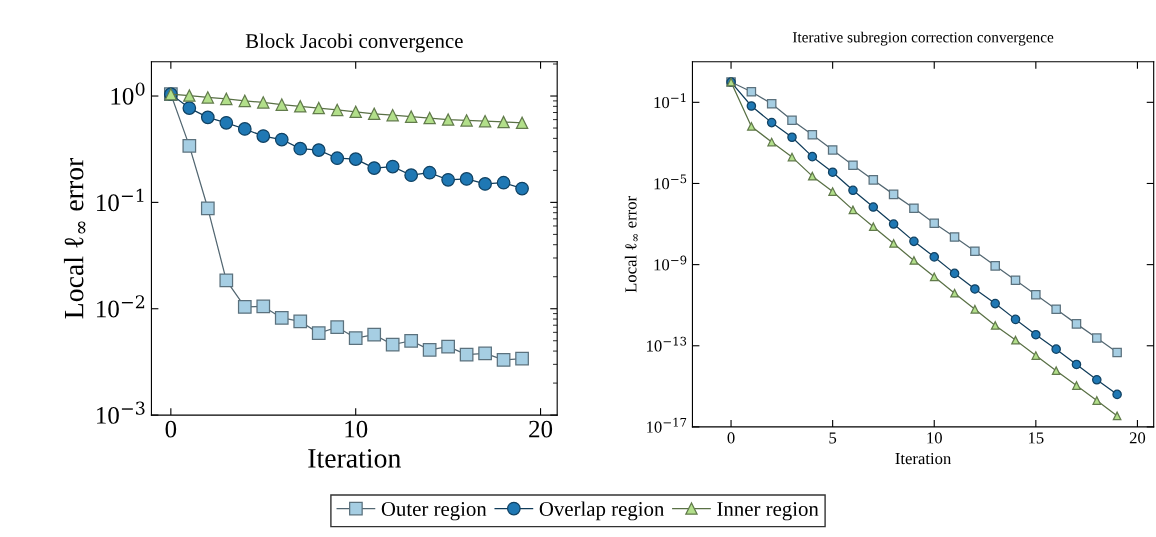 The image size is (1156, 537). Describe the element at coordinates (121, 412) in the screenshot. I see `y-tick-label: 10$^{−3}$` at that location.